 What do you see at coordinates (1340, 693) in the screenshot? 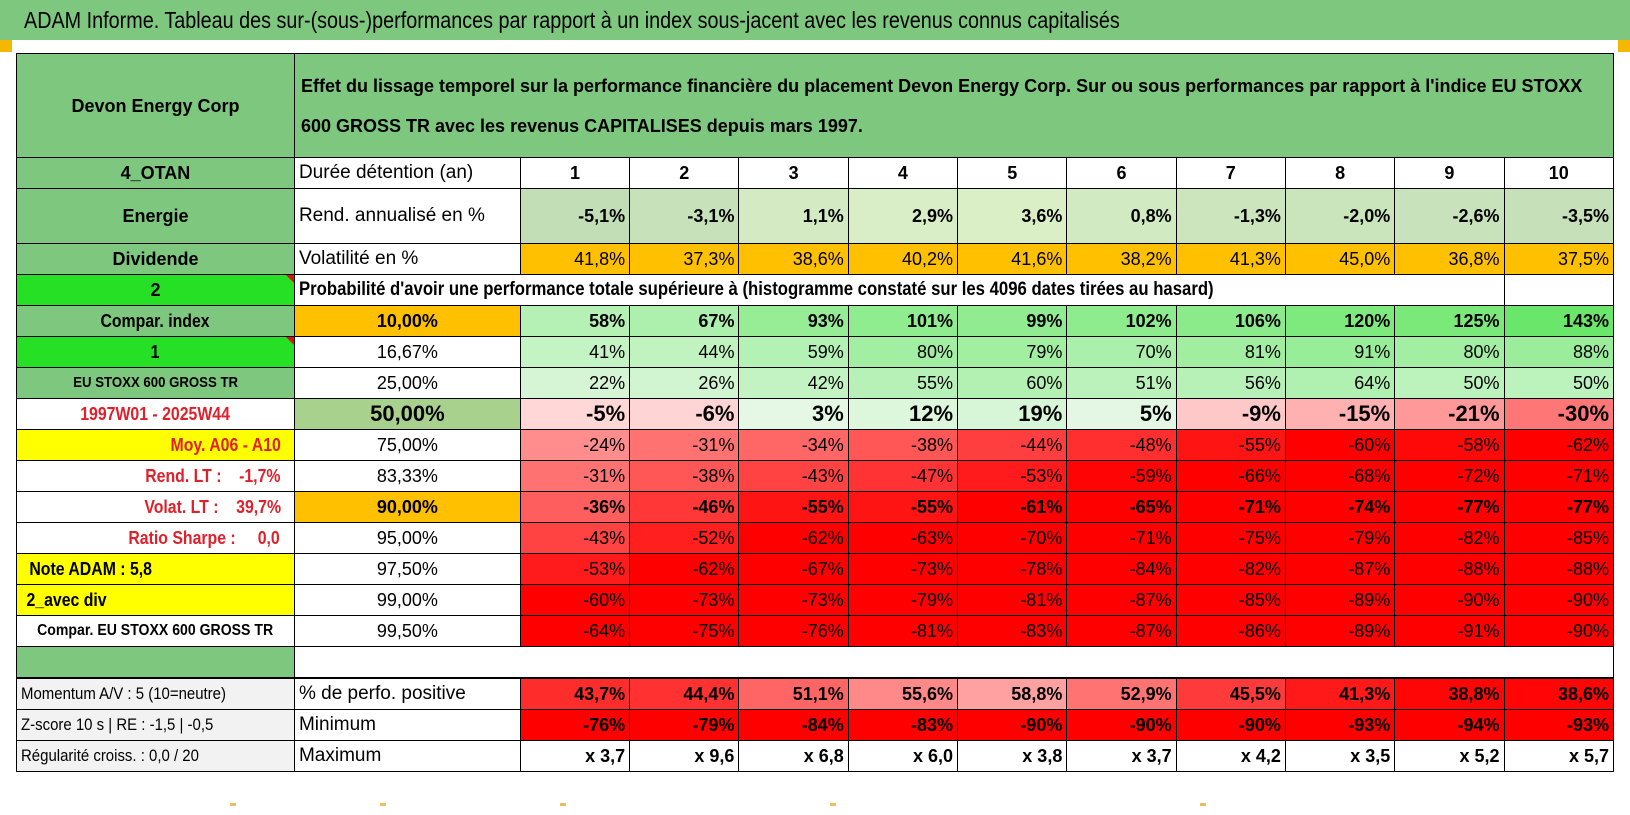
I see `perf-pos-cell: 41,3%` at bounding box center [1340, 693].